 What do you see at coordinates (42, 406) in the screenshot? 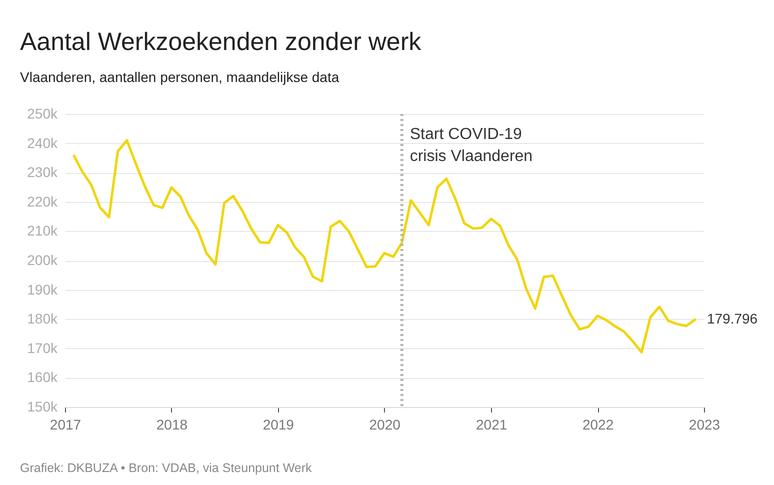
I see `y-tick-label: 150k` at bounding box center [42, 406].